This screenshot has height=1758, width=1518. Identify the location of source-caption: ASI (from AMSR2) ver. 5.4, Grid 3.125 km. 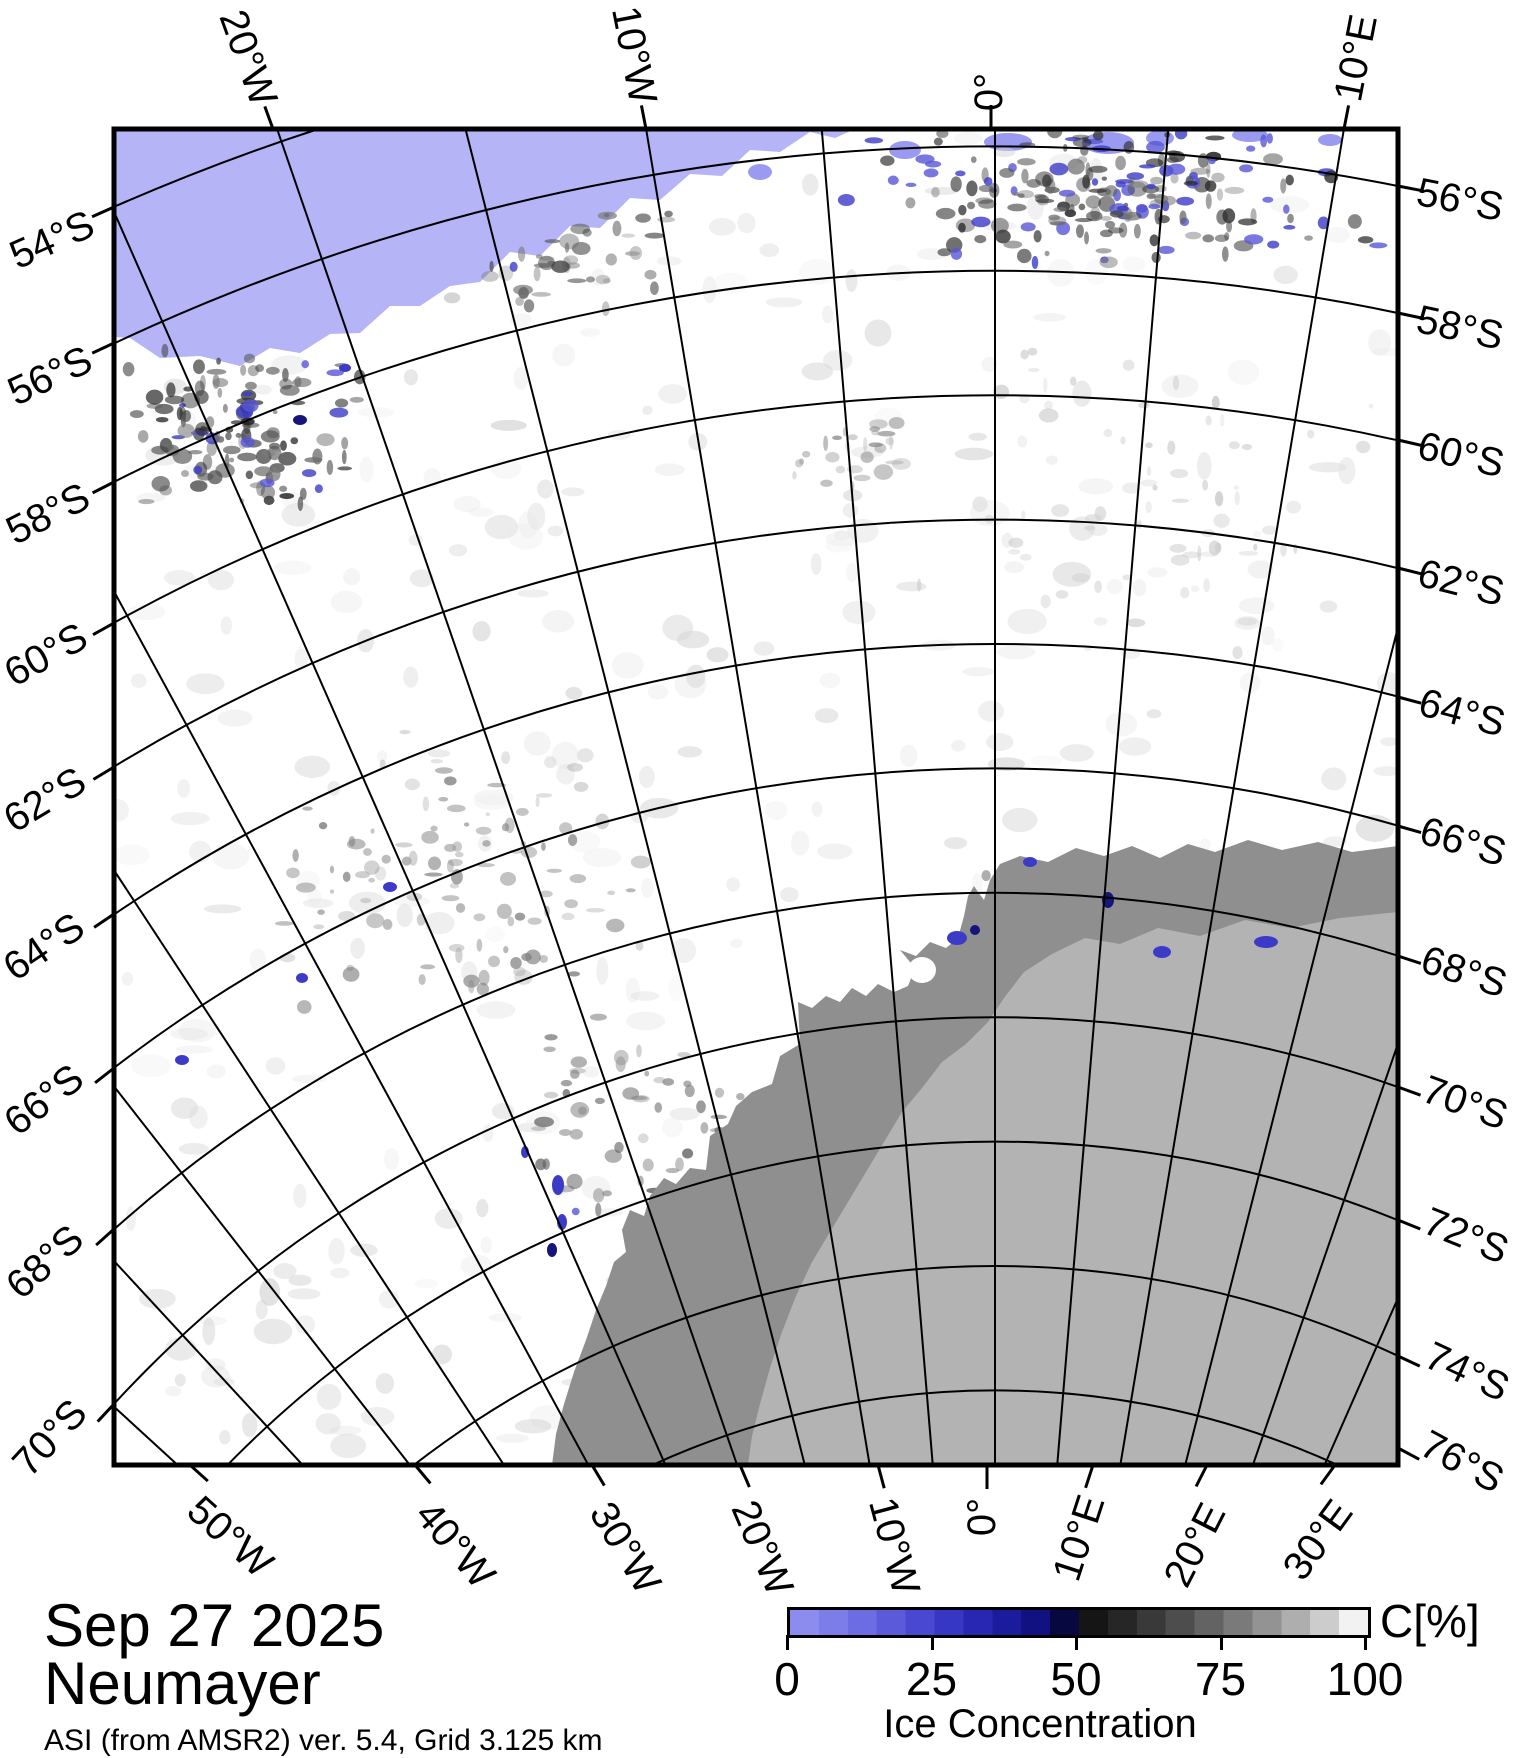
(323, 1740).